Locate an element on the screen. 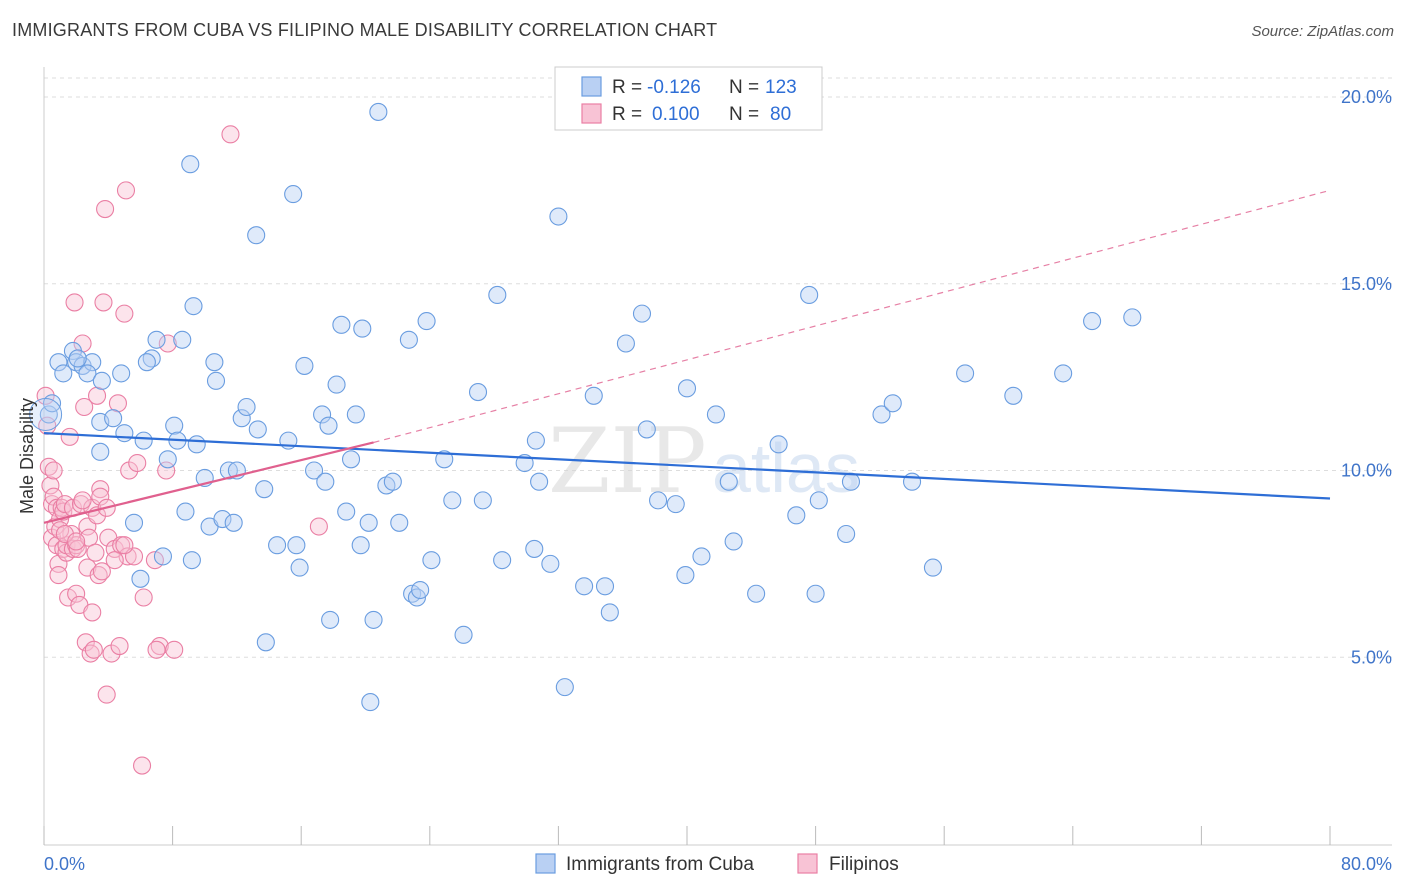 This screenshot has width=1406, height=892. y-tick-label-3: 20.0% is located at coordinates (1366, 97).